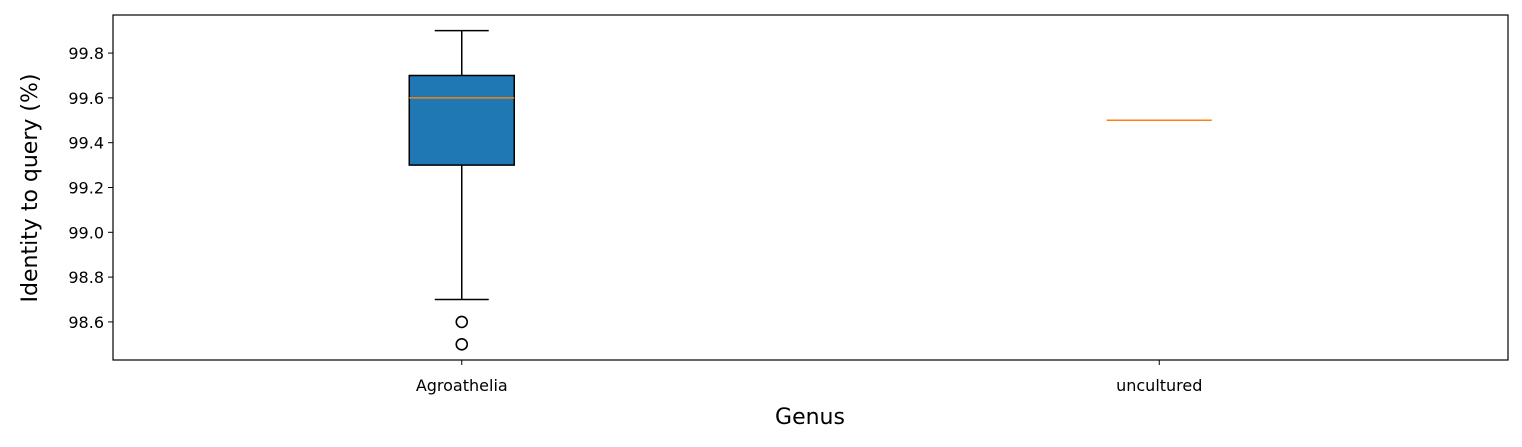 This screenshot has width=1522, height=447. What do you see at coordinates (86, 188) in the screenshot?
I see `y-tick-label: 99.2` at bounding box center [86, 188].